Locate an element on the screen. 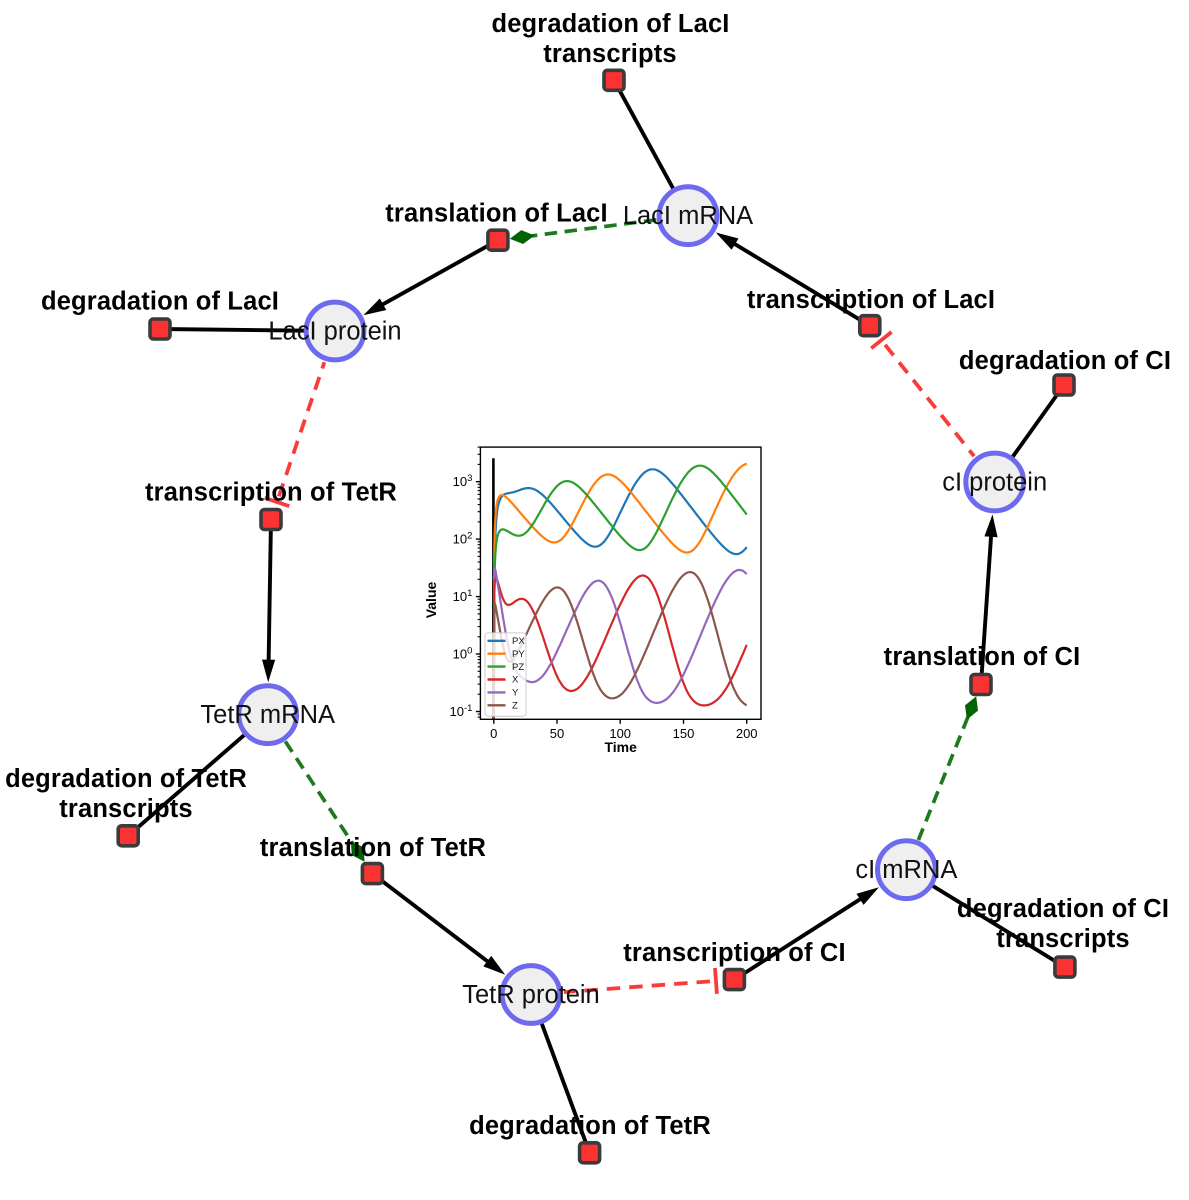  svg-text: translation of TetR is located at coordinates (373, 848).